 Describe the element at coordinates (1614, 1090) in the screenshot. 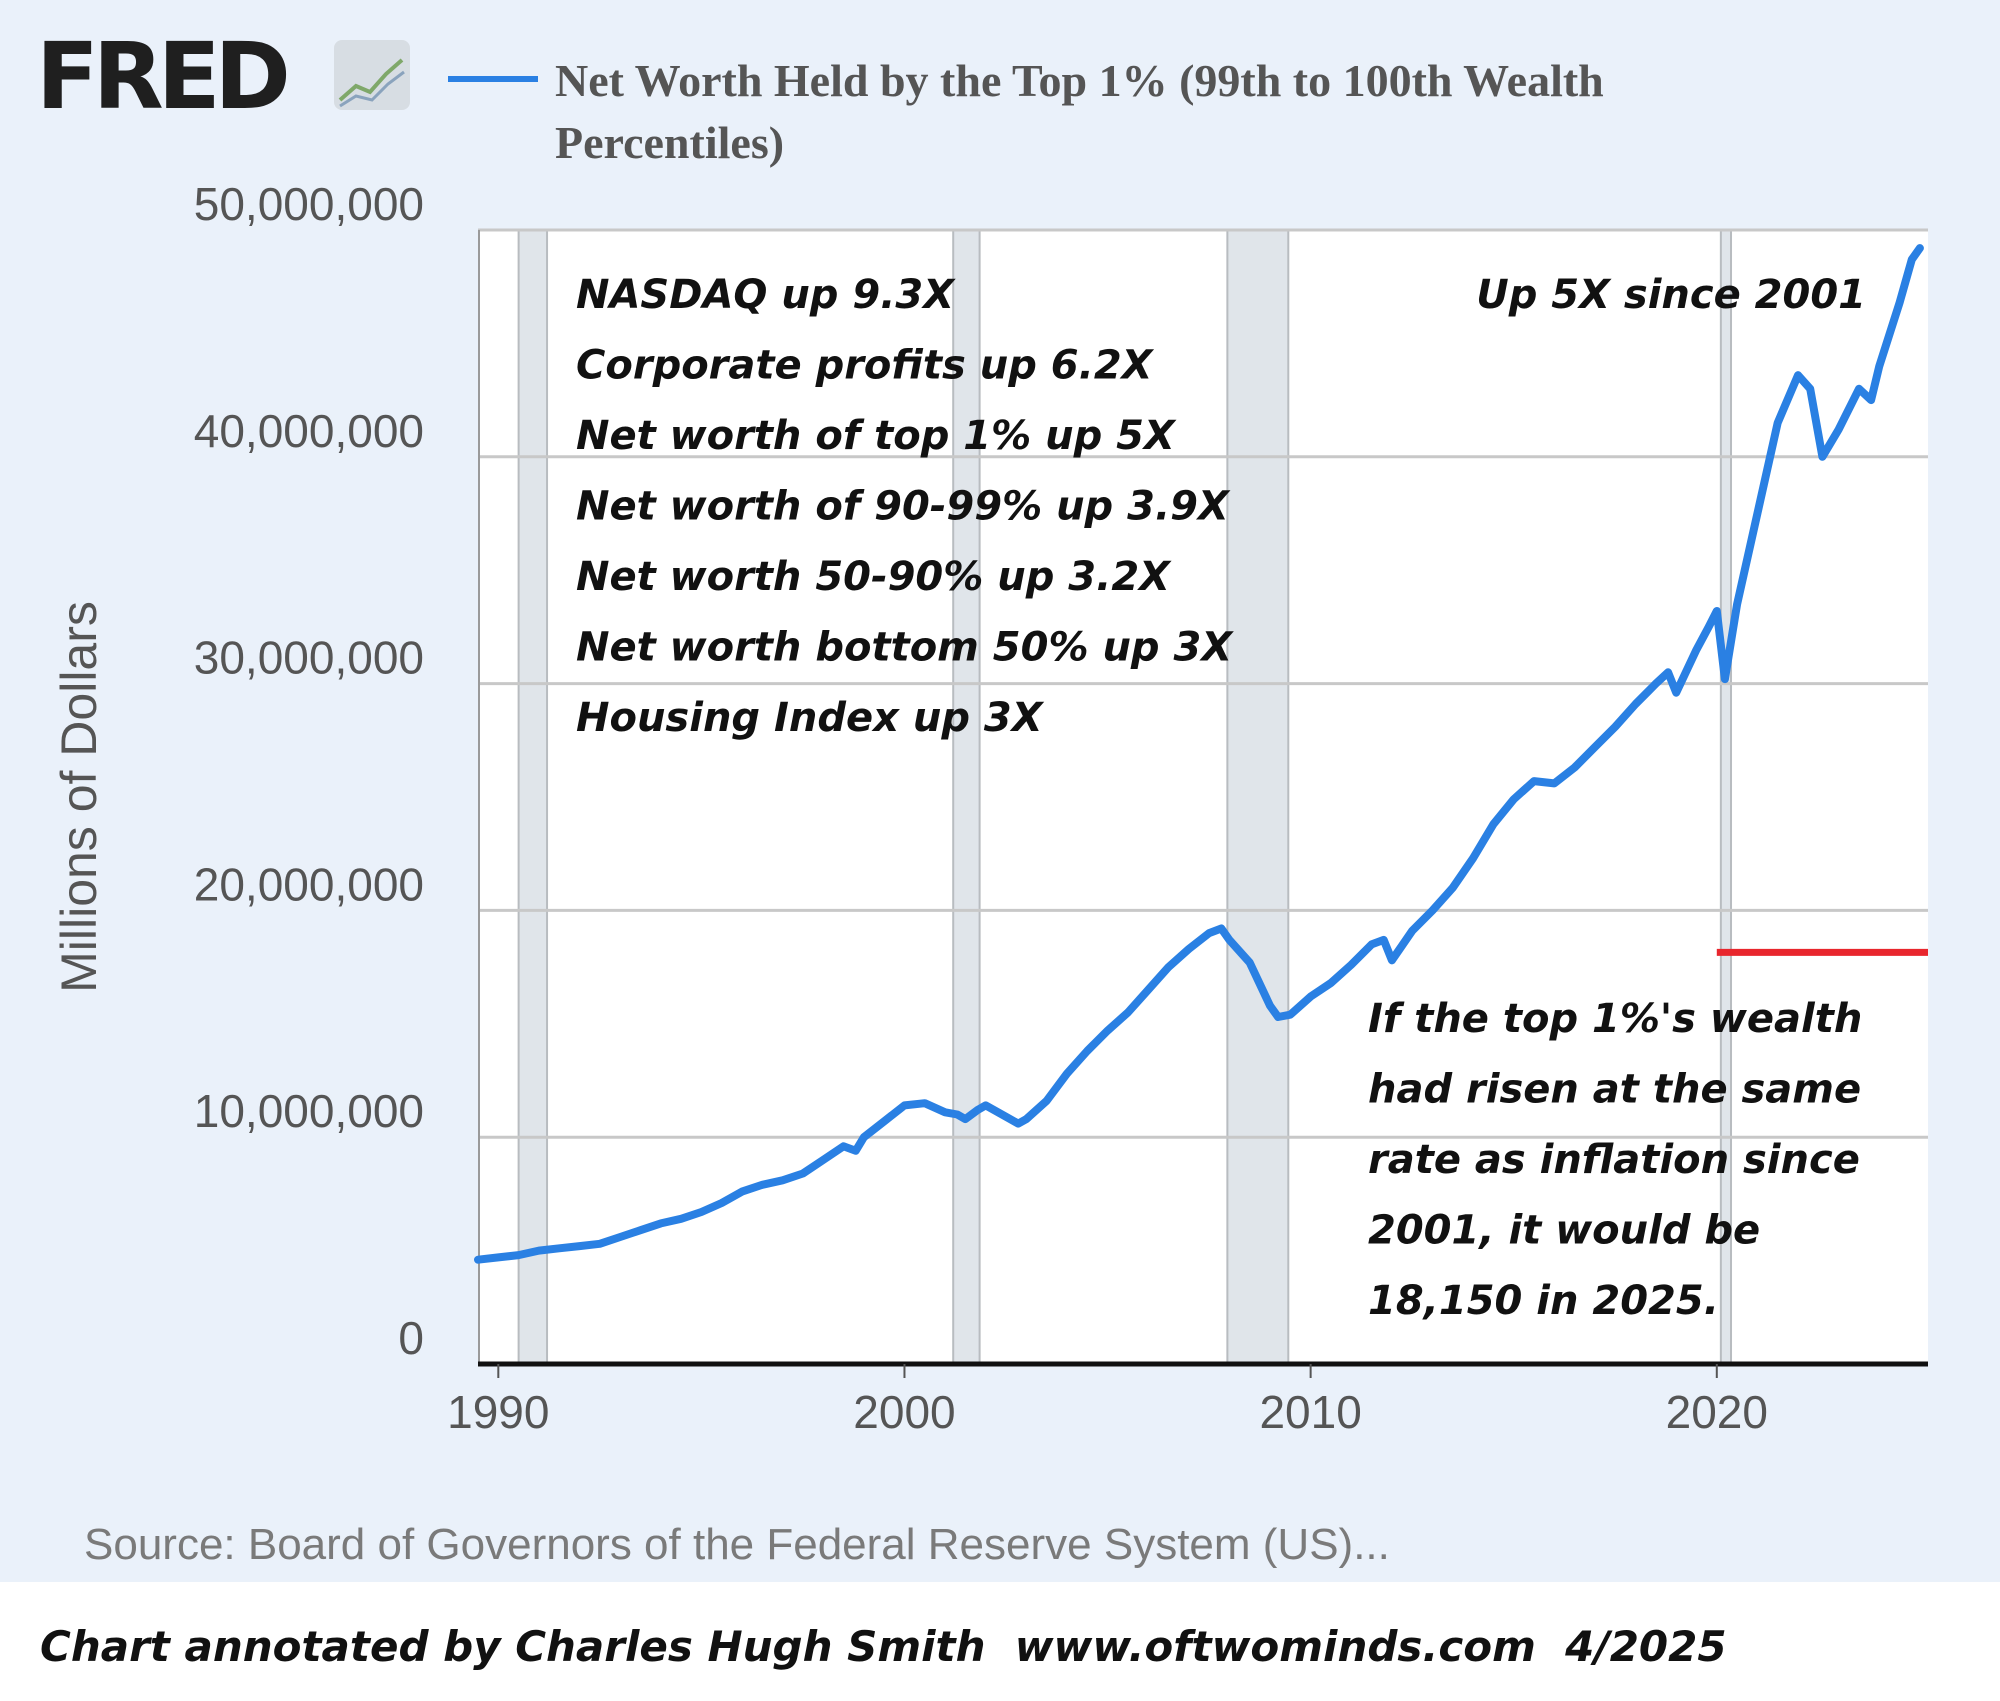

I see `annotation-line: had risen at the same` at that location.